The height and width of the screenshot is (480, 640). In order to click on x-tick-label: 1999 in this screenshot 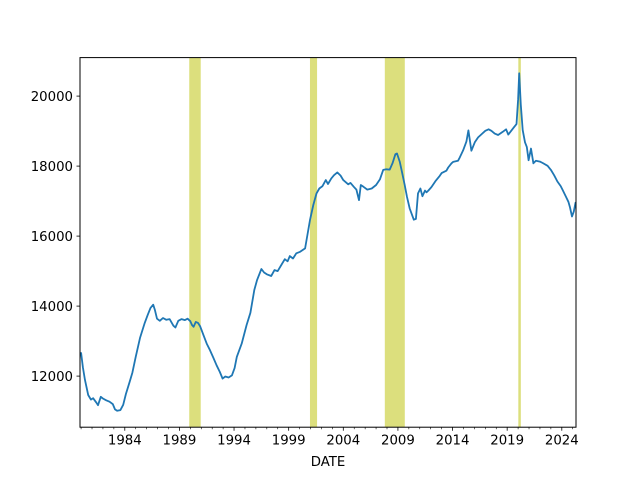, I will do `click(289, 441)`.